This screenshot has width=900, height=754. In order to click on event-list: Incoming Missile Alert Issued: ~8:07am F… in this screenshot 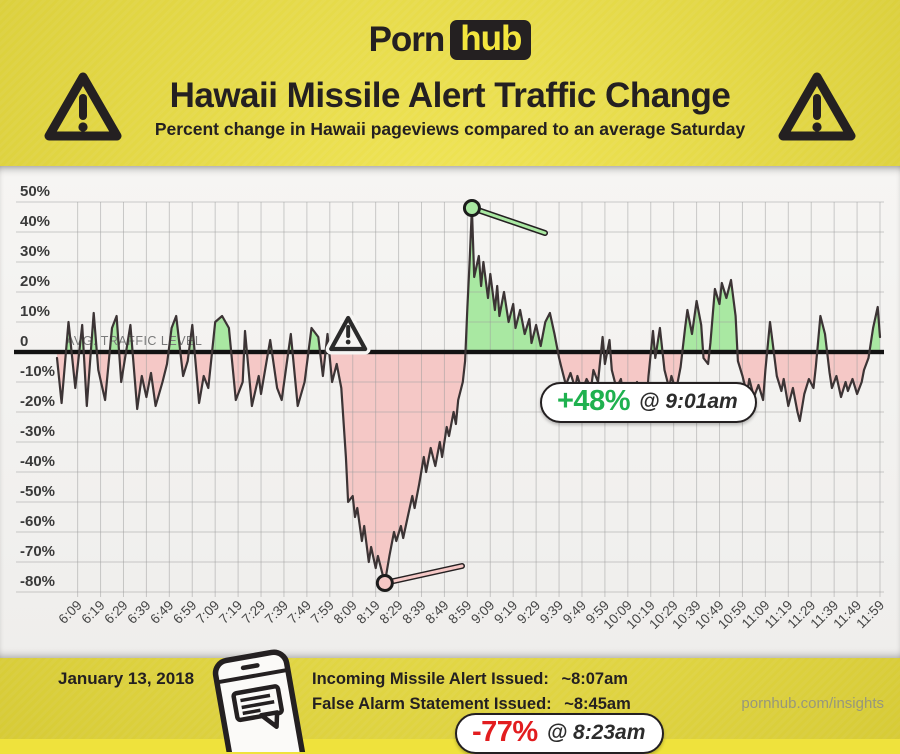, I will do `click(471, 692)`.